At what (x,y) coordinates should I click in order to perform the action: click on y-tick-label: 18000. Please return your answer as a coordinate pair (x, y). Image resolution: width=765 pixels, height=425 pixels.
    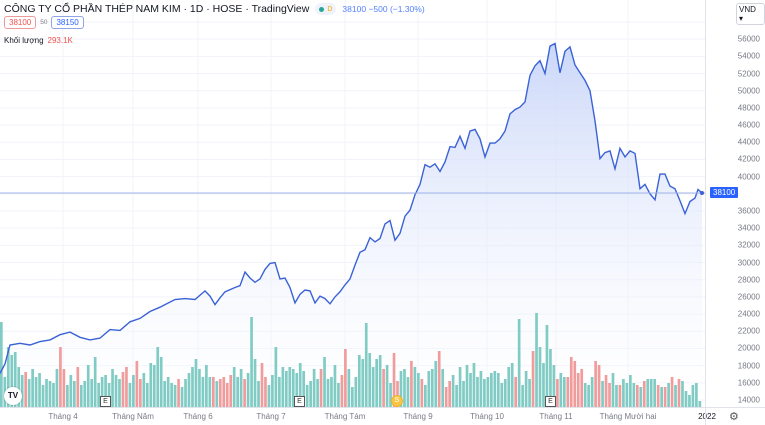
    Looking at the image, I should click on (748, 366).